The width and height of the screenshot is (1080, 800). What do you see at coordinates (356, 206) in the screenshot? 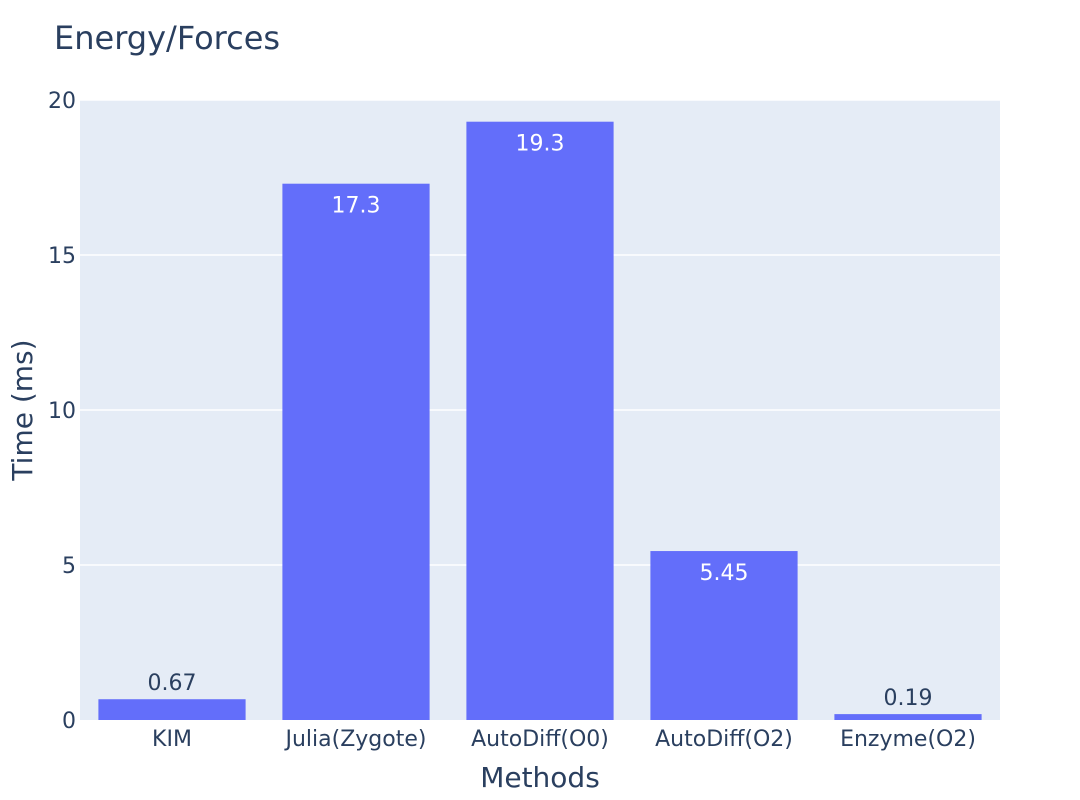
I see `bar-value-label: 17.3` at bounding box center [356, 206].